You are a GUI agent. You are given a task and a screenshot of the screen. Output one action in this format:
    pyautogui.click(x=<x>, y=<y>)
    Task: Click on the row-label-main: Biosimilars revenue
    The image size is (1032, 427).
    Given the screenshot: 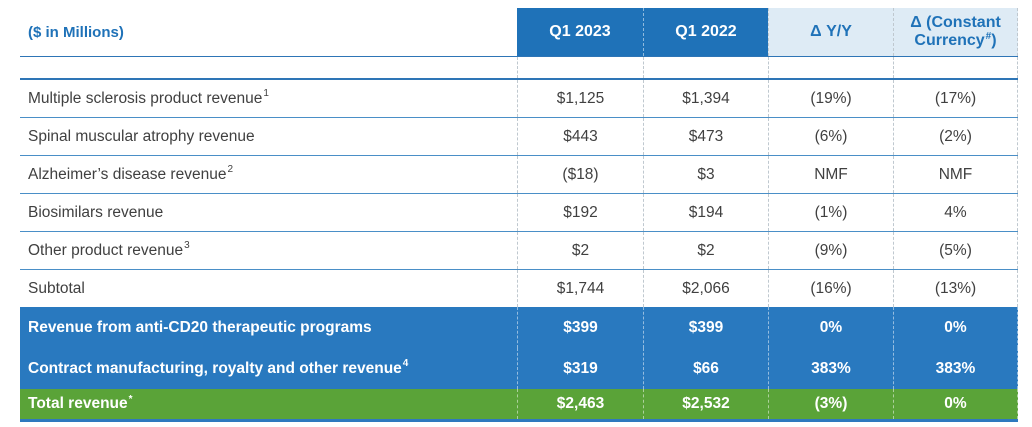 What is the action you would take?
    pyautogui.click(x=96, y=212)
    